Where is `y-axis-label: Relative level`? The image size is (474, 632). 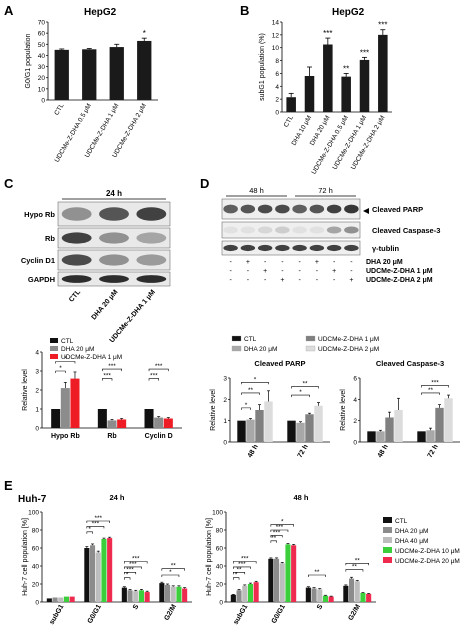 y-axis-label: Relative level is located at coordinates (213, 410).